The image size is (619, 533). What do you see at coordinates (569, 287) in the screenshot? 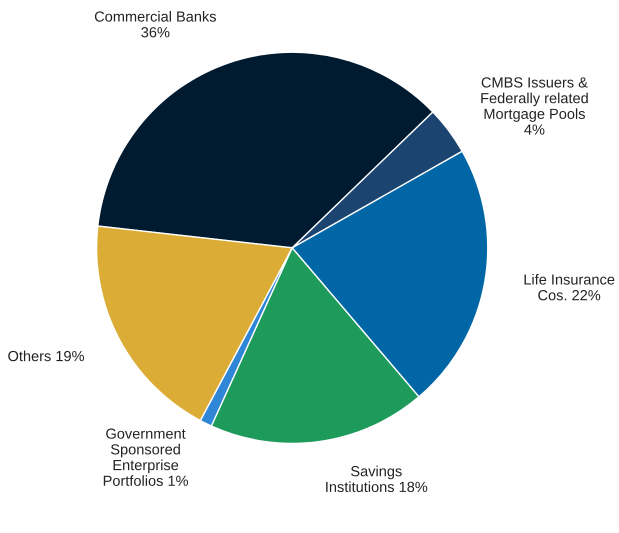
I see `slice-label: Life Insurance Cos. 22%` at bounding box center [569, 287].